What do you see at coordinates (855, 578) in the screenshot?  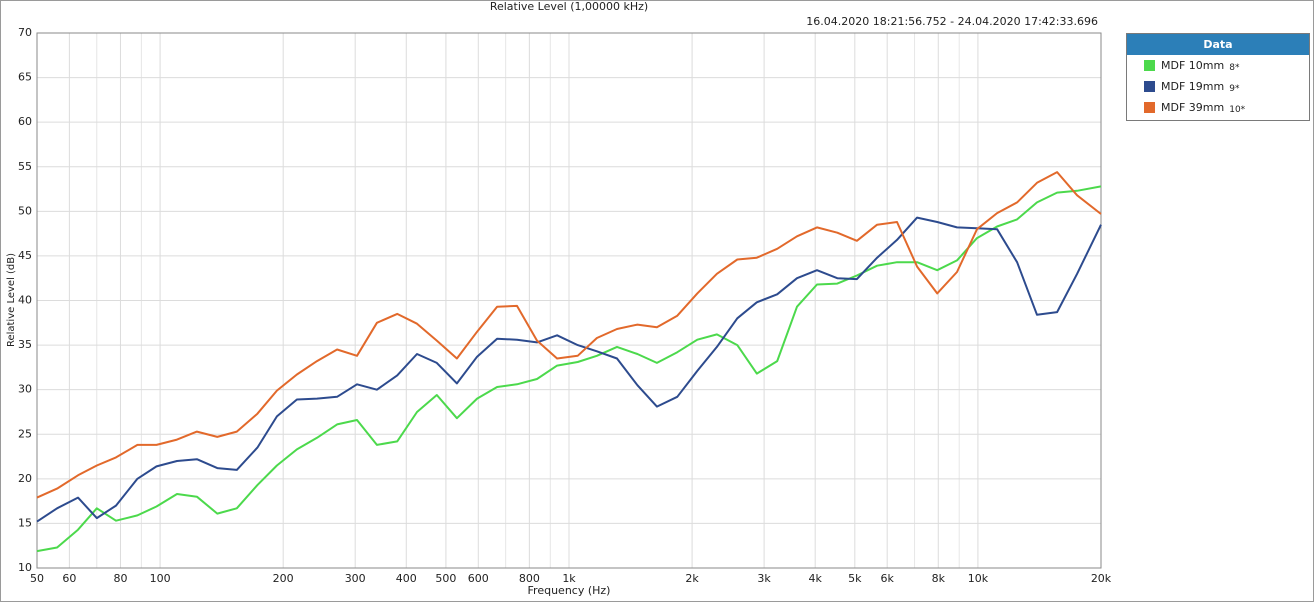 I see `x-tick-label: 5k` at bounding box center [855, 578].